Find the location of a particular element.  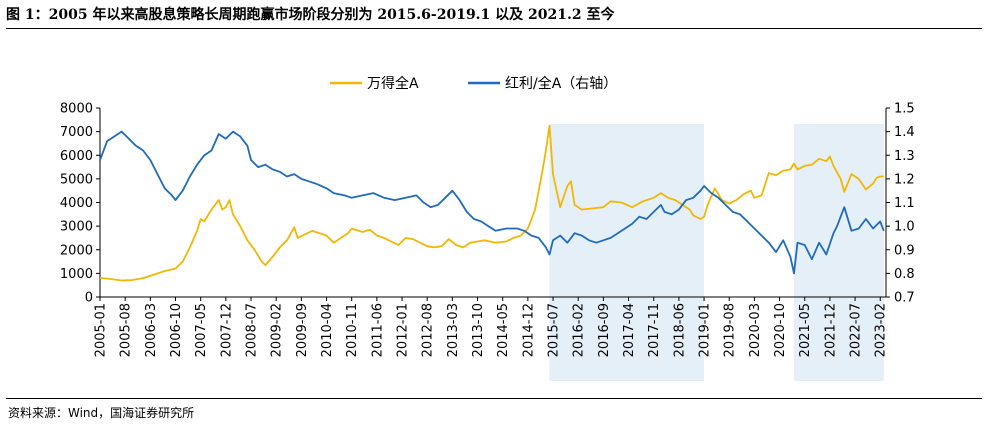

left-tick-label: 4000 is located at coordinates (76, 203).